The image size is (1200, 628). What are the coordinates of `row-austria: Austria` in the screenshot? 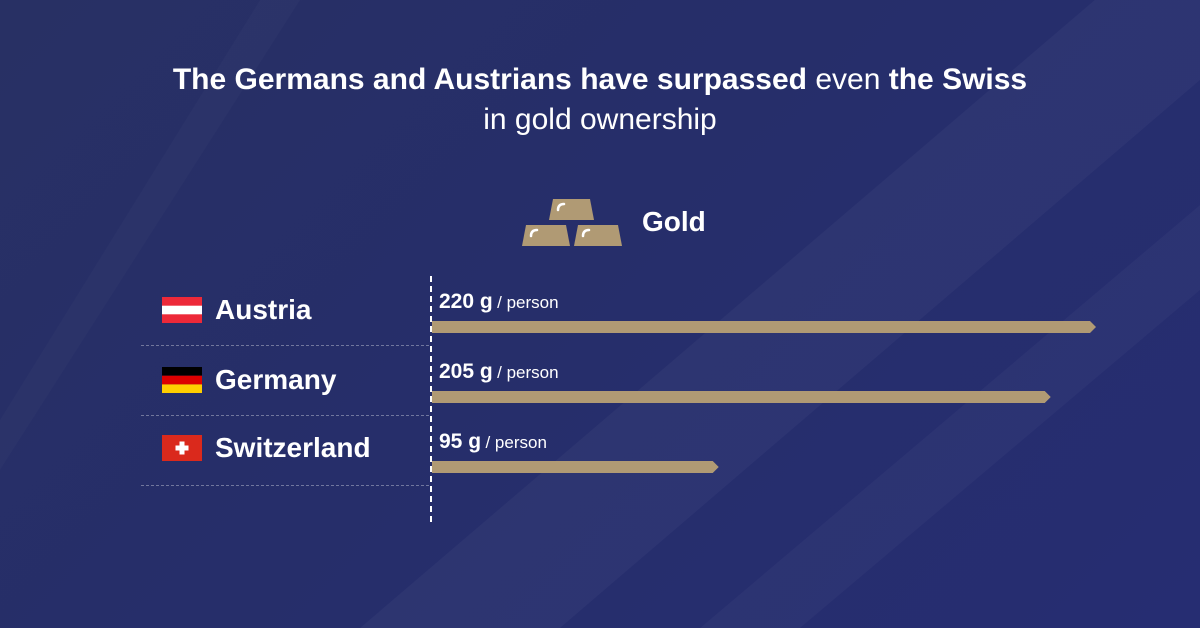 It's located at (285, 311).